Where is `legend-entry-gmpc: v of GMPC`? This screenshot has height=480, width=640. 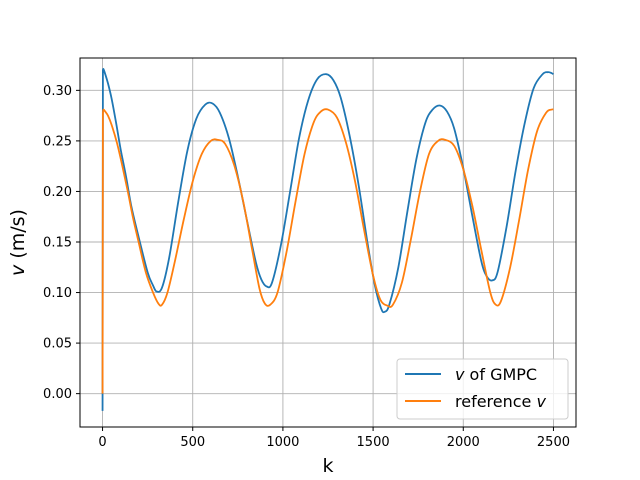
legend-entry-gmpc: v of GMPC is located at coordinates (496, 374).